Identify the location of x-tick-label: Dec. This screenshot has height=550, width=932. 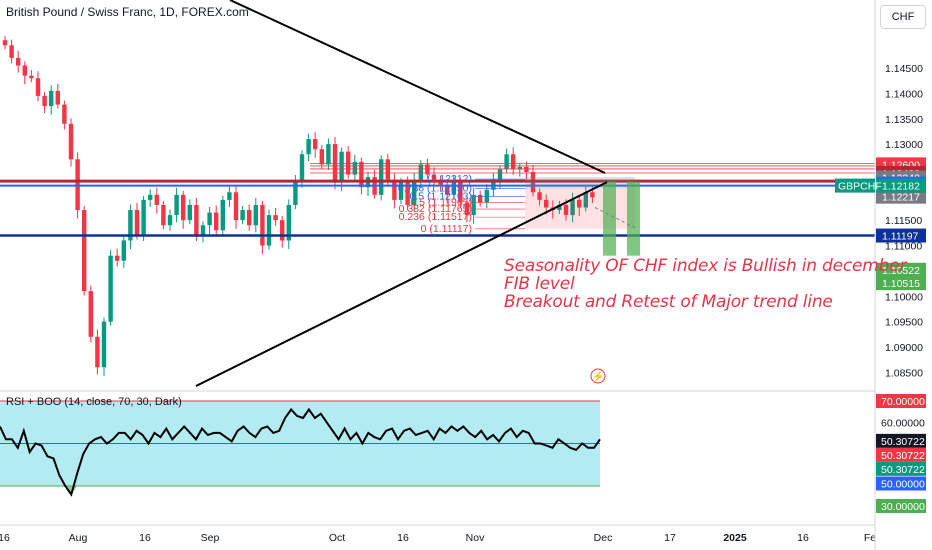
(603, 538).